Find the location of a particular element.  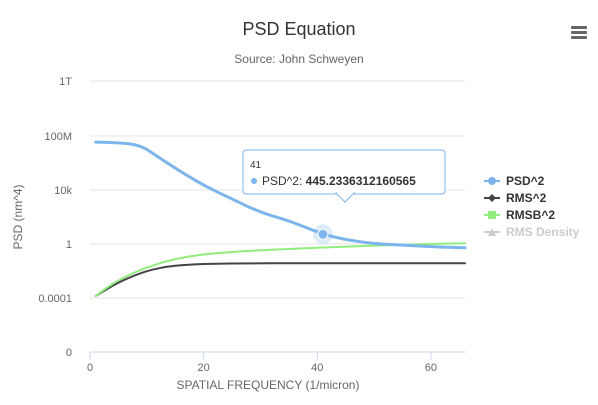

legend: PSD^2 RMS^2 RMSB^2 RMS Density is located at coordinates (532, 206).